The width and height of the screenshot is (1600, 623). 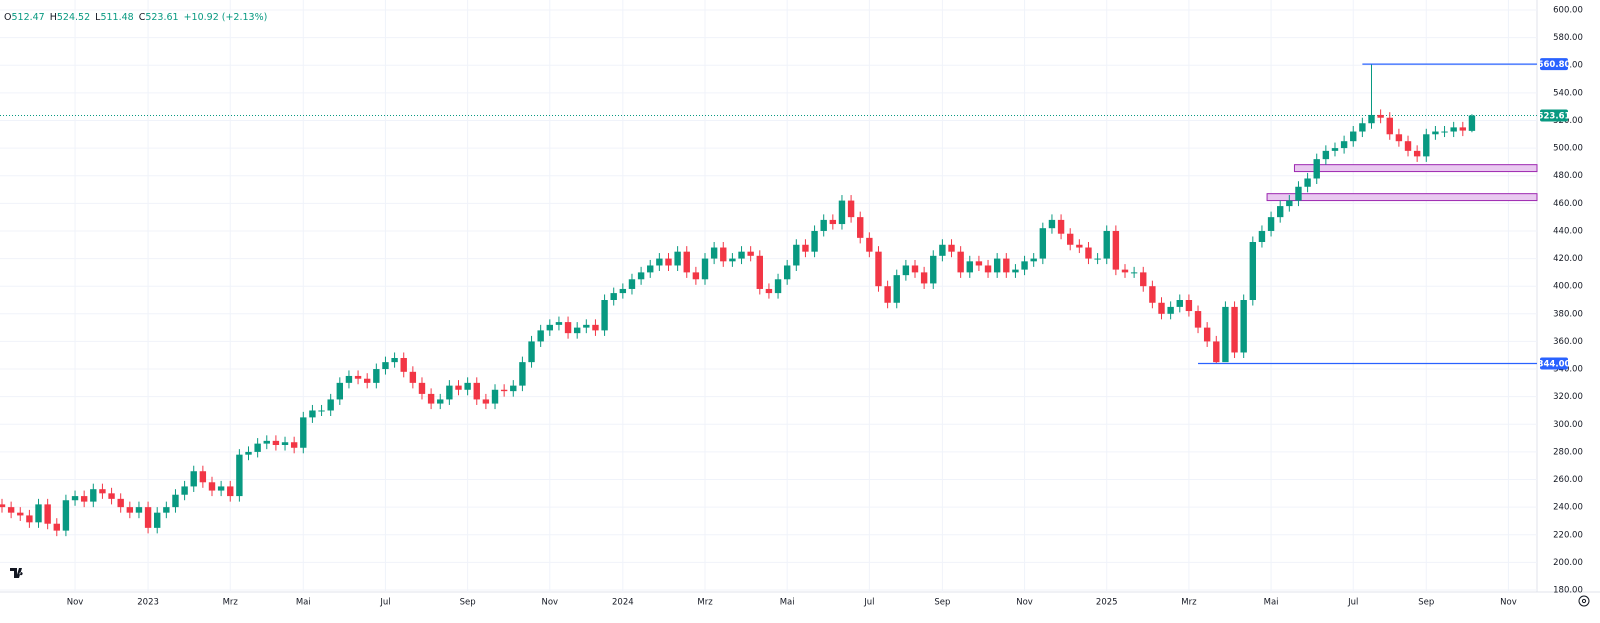 What do you see at coordinates (1568, 370) in the screenshot?
I see `y-tick-label: 340.00` at bounding box center [1568, 370].